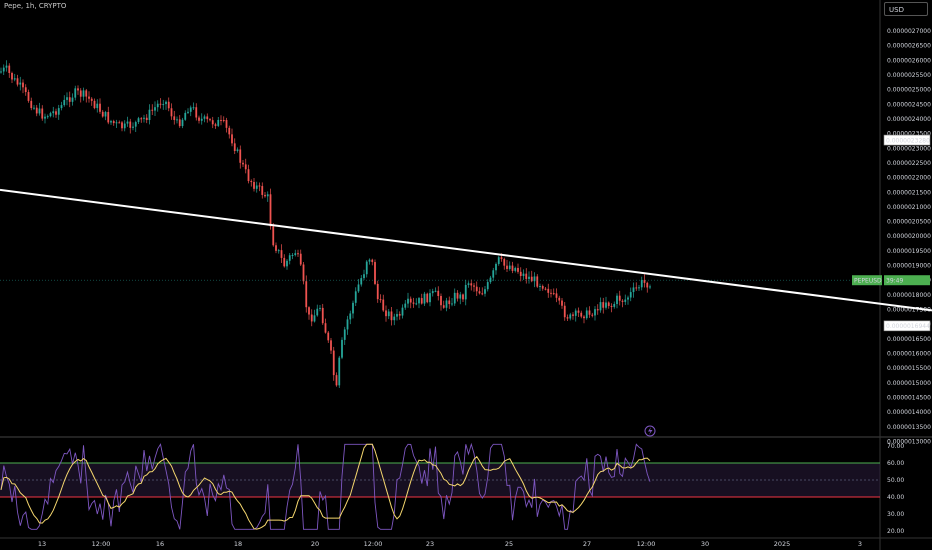 This screenshot has height=550, width=932. What do you see at coordinates (909, 90) in the screenshot?
I see `y-tick-label: 0.0000025000` at bounding box center [909, 90].